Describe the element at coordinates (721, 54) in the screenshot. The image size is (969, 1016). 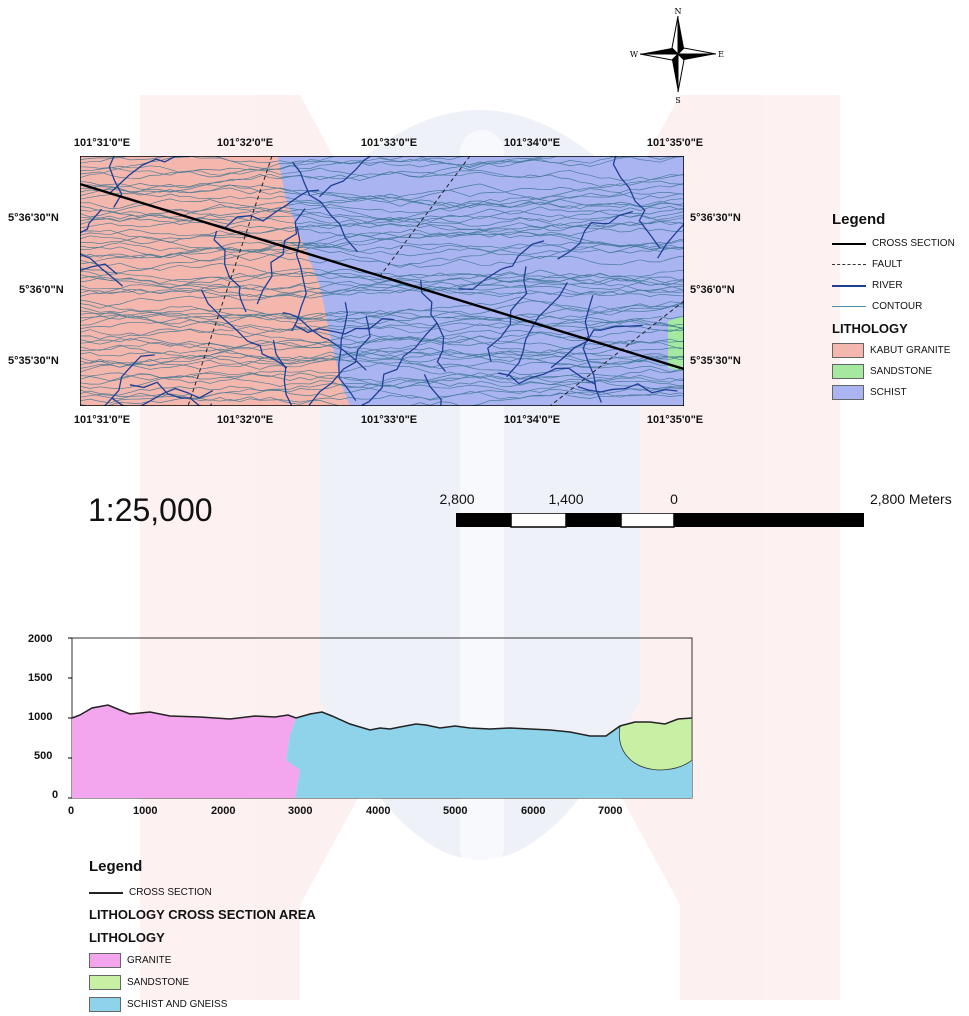
I see `east-label: E` at that location.